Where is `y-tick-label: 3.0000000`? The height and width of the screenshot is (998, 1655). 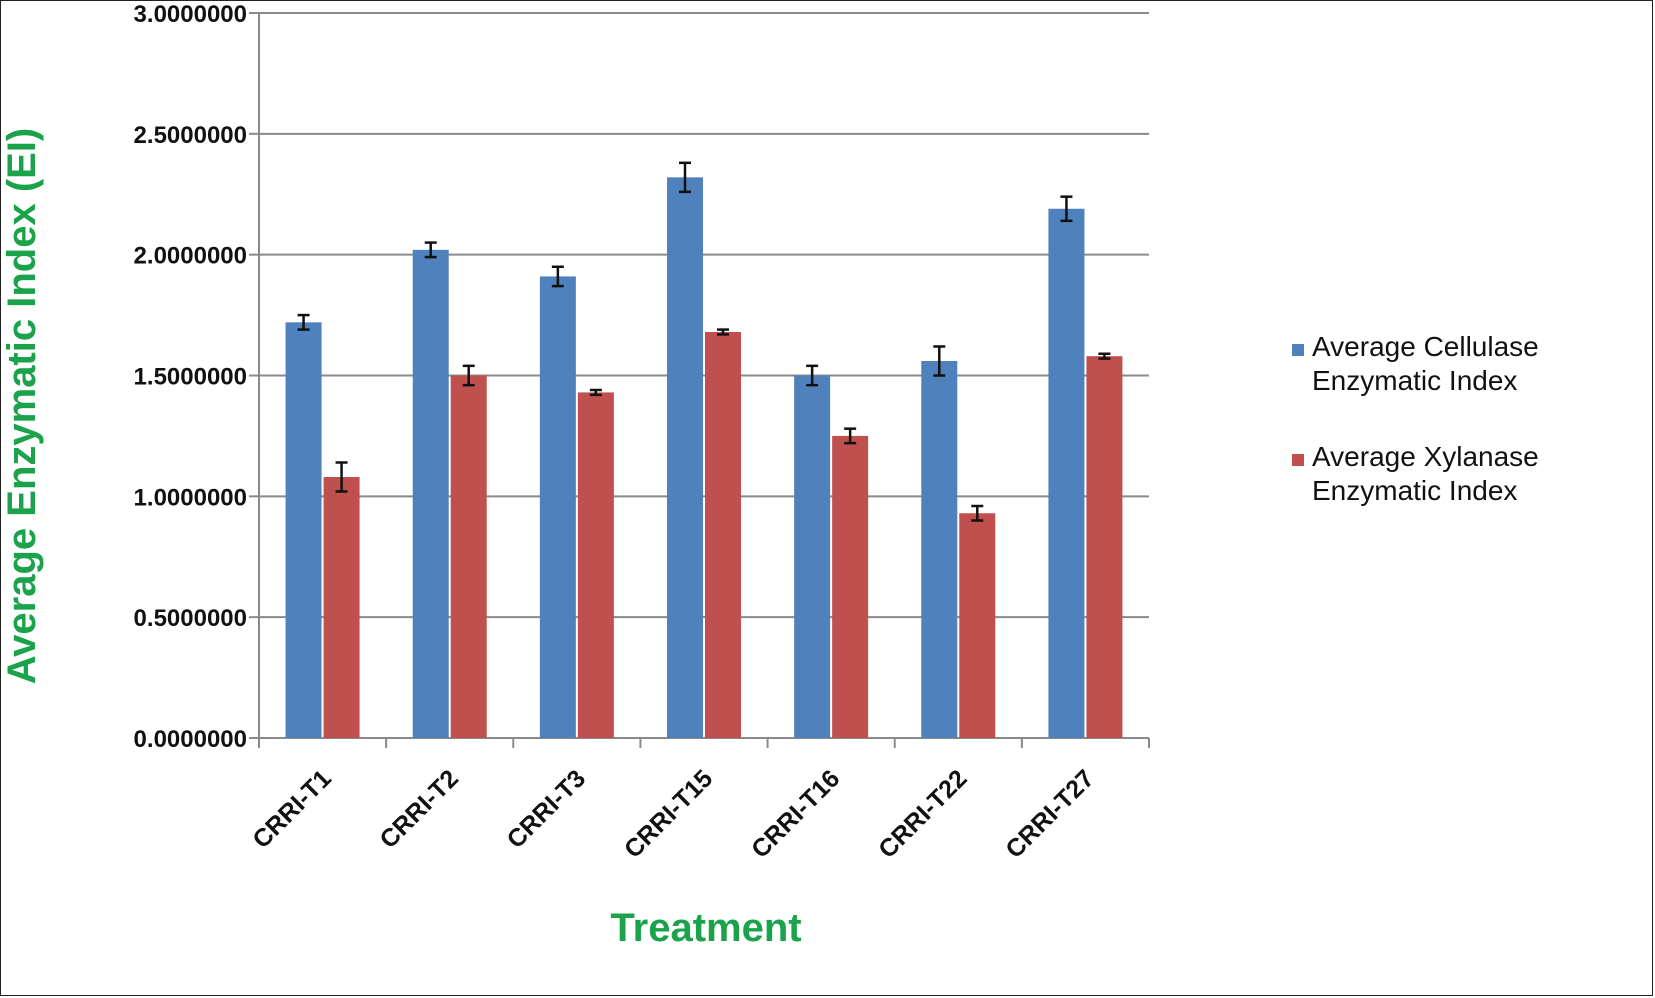 y-tick-label: 3.0000000 is located at coordinates (190, 14).